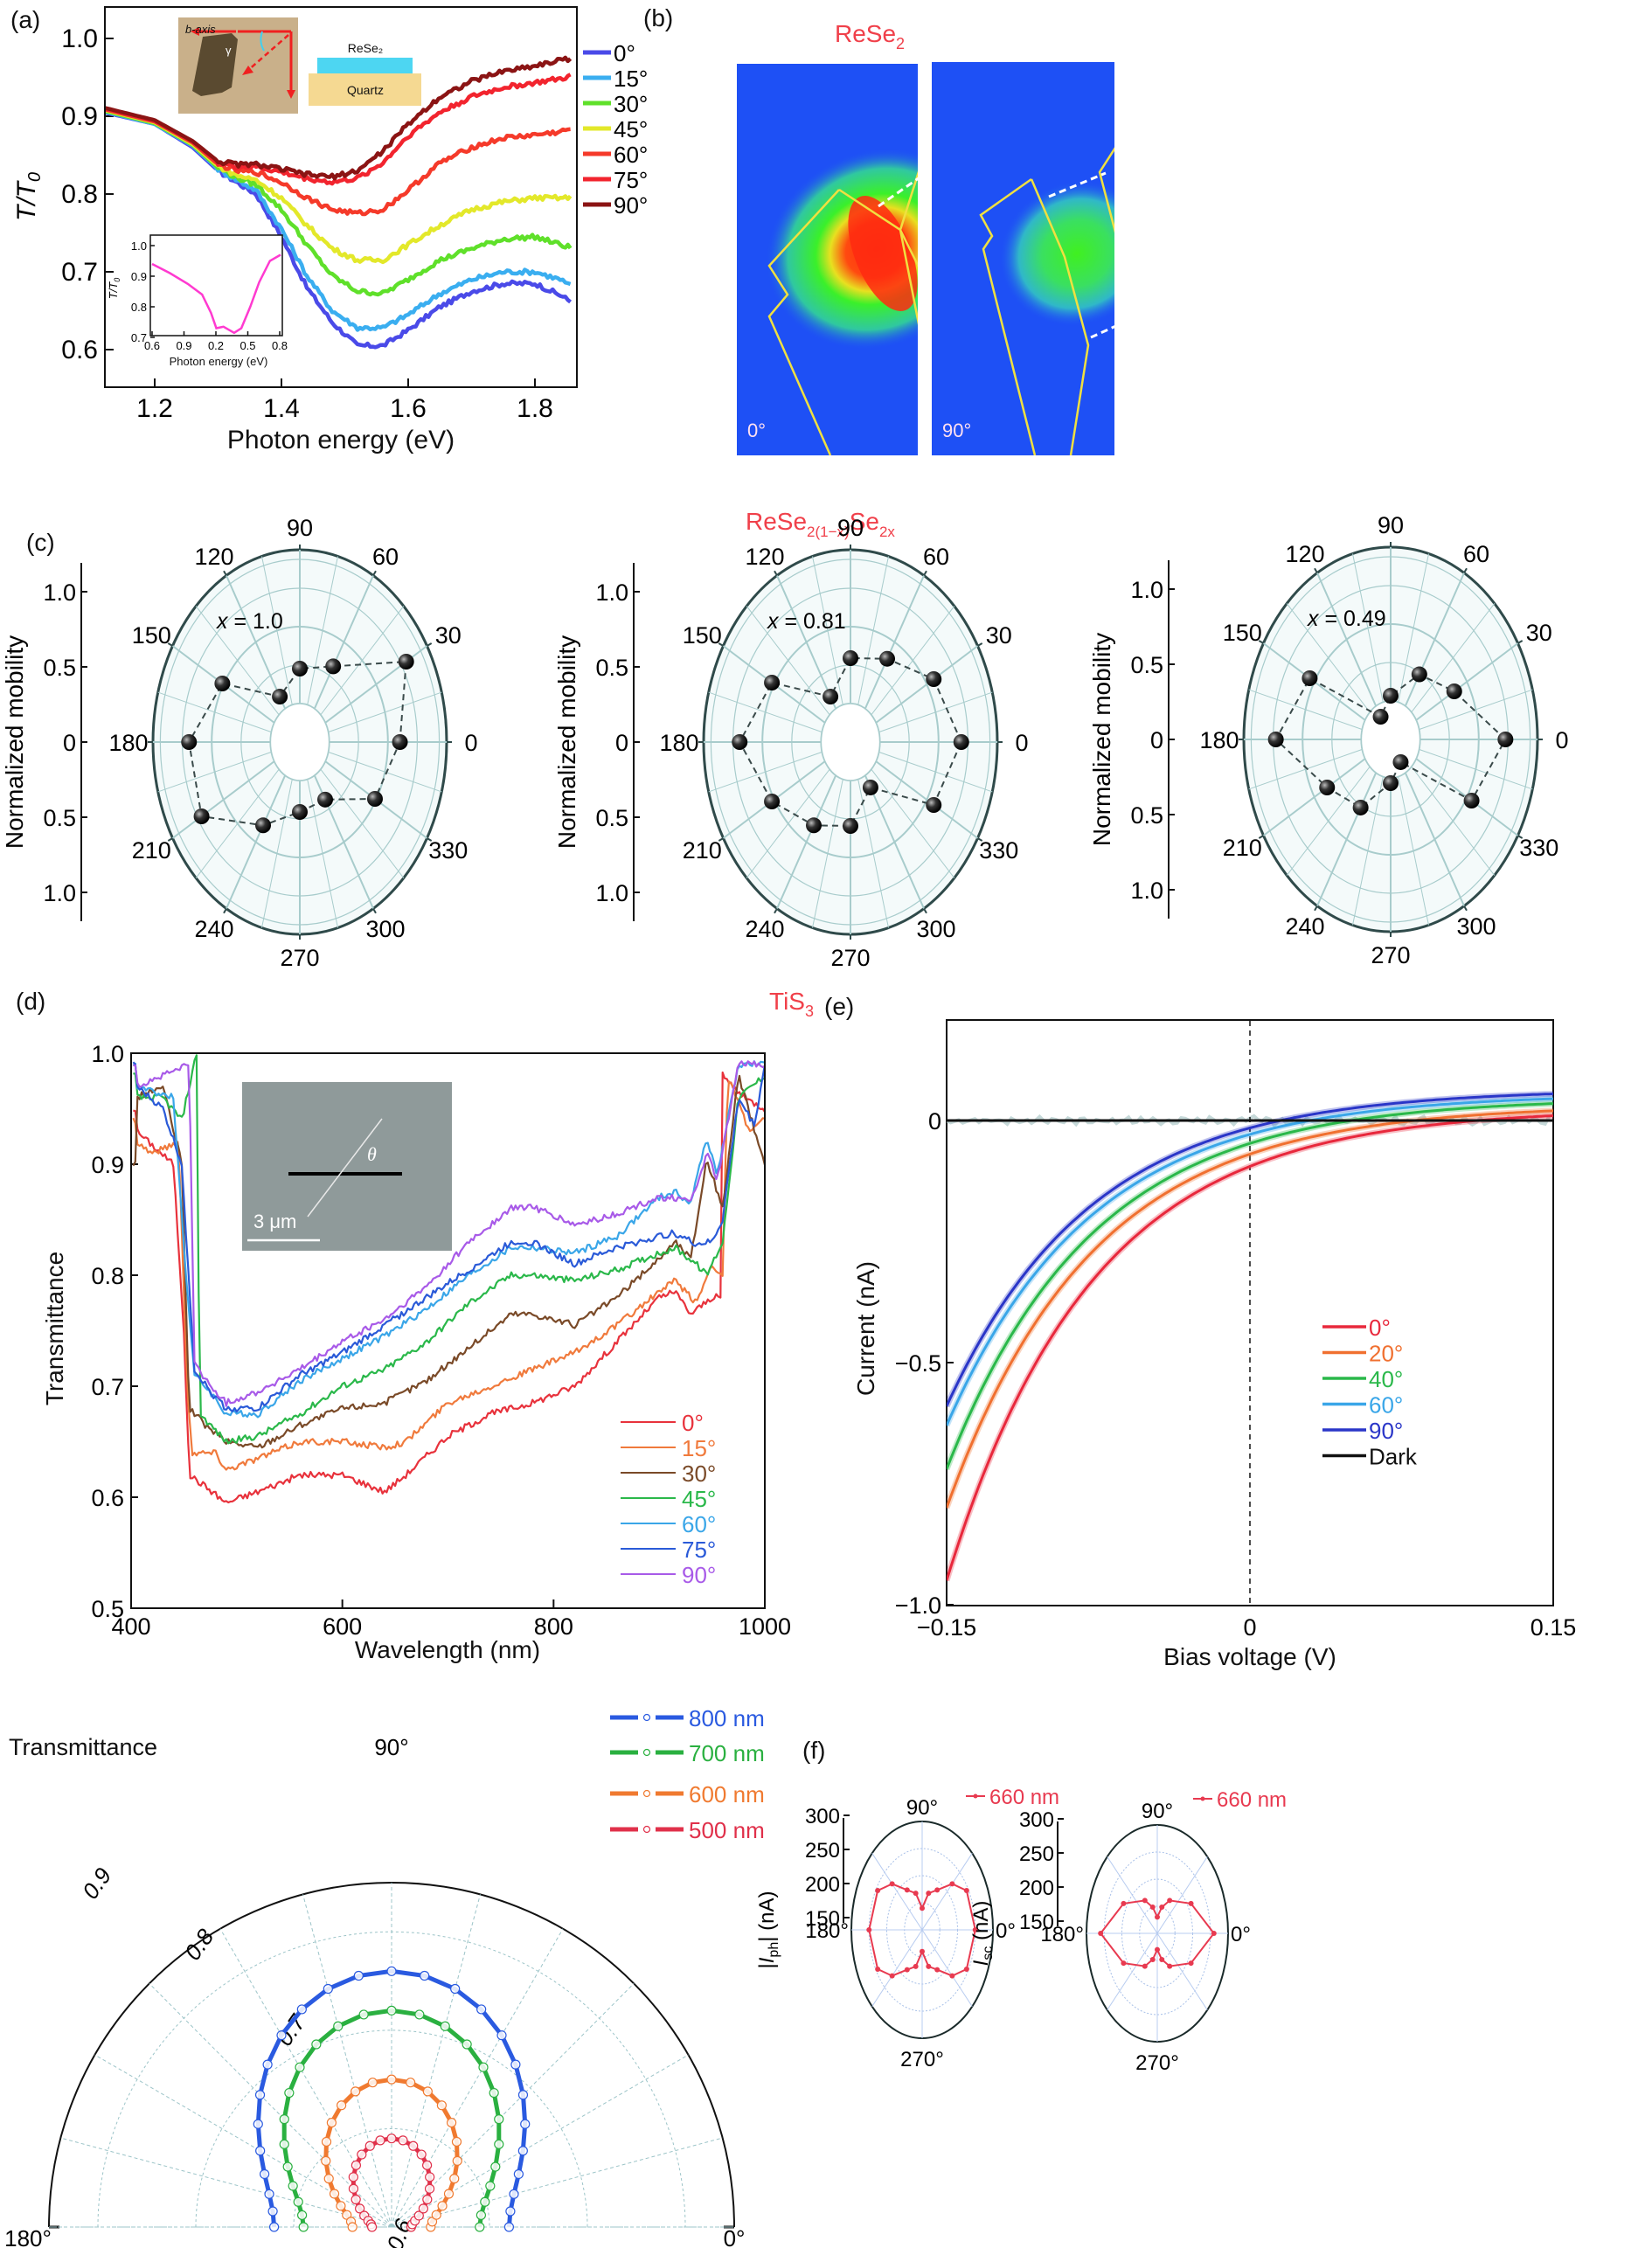 This screenshot has height=2248, width=1652. I want to click on composition-annotation: x = 1.0, so click(249, 621).